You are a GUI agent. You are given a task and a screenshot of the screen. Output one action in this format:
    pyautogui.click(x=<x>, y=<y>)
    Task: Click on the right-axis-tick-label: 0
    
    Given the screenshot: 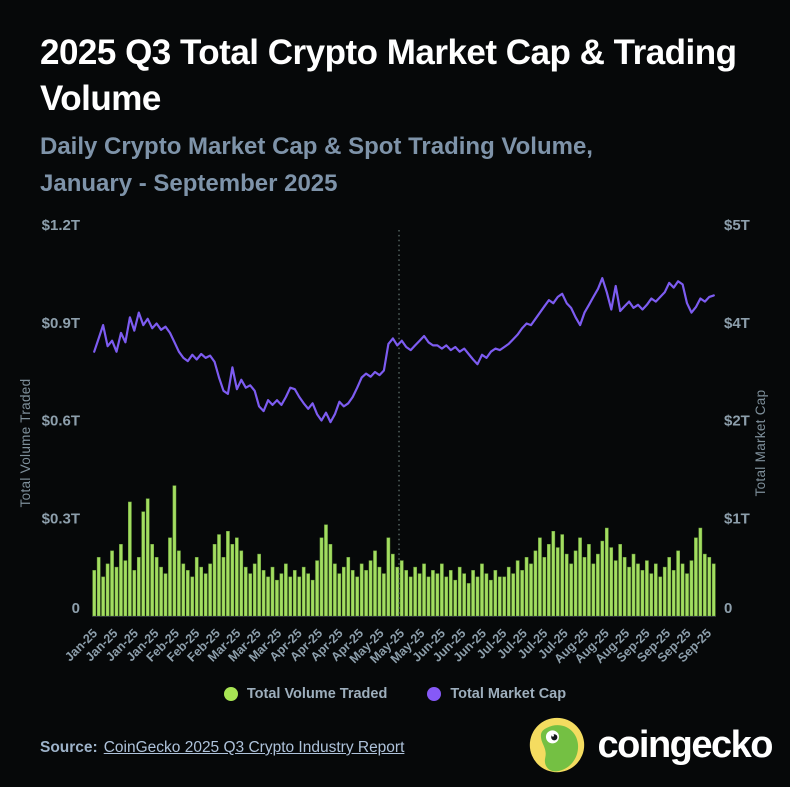 What is the action you would take?
    pyautogui.click(x=728, y=608)
    